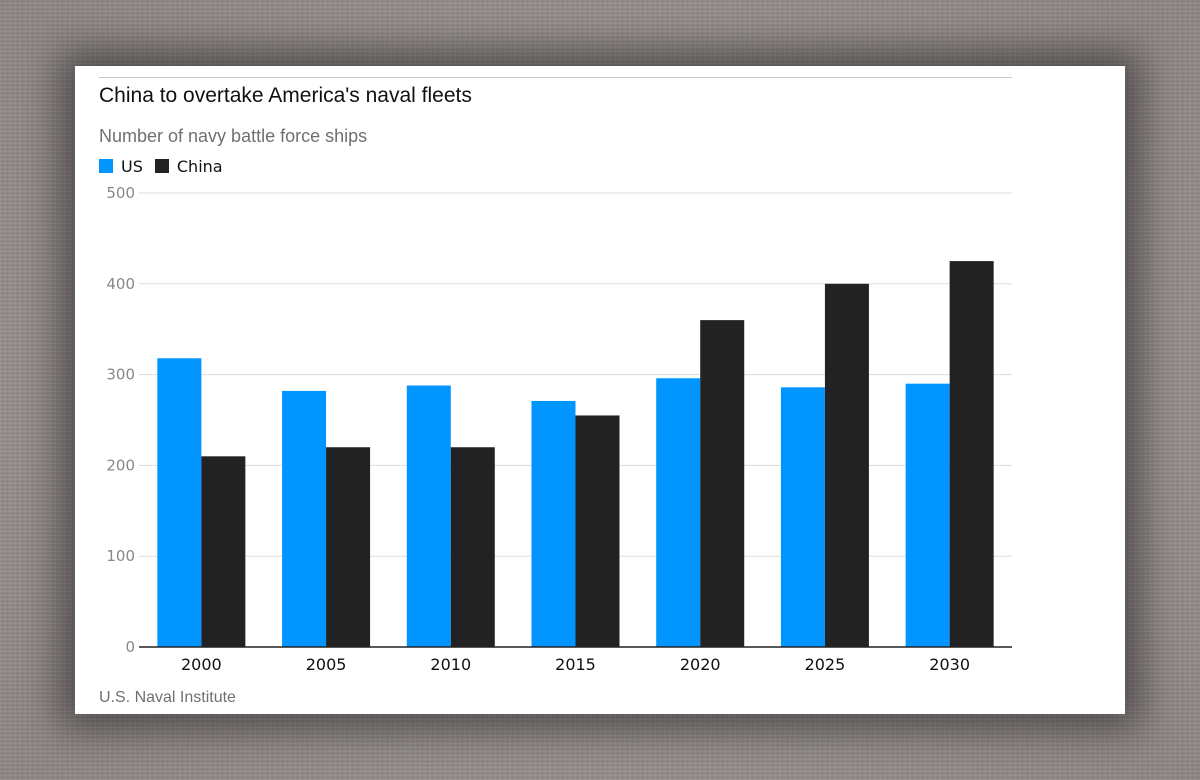 The height and width of the screenshot is (780, 1200). I want to click on x-tick-label: 2025, so click(825, 664).